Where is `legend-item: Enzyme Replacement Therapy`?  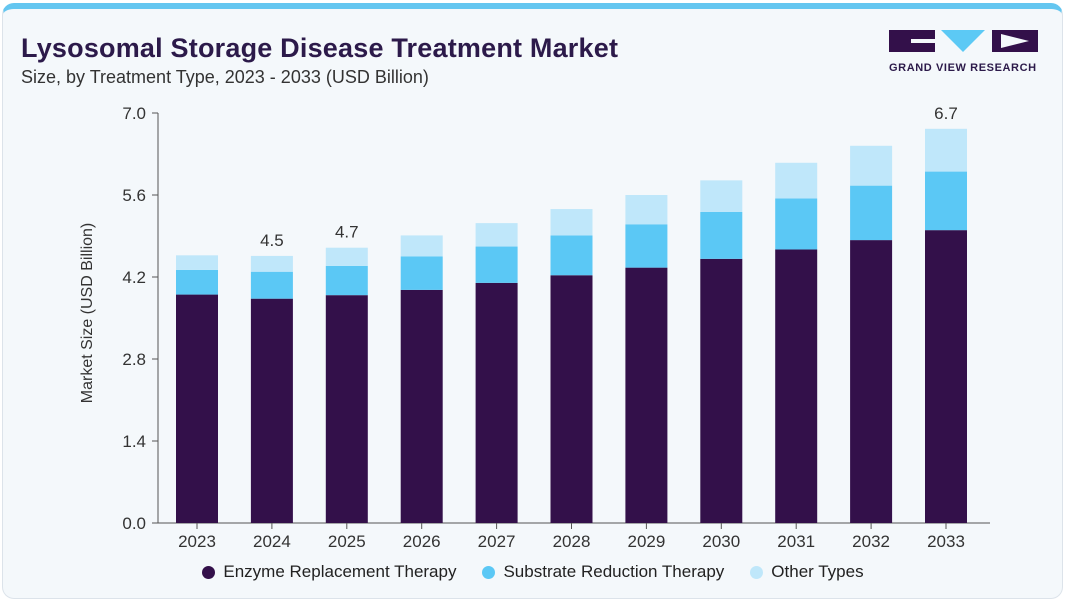 legend-item: Enzyme Replacement Therapy is located at coordinates (329, 572).